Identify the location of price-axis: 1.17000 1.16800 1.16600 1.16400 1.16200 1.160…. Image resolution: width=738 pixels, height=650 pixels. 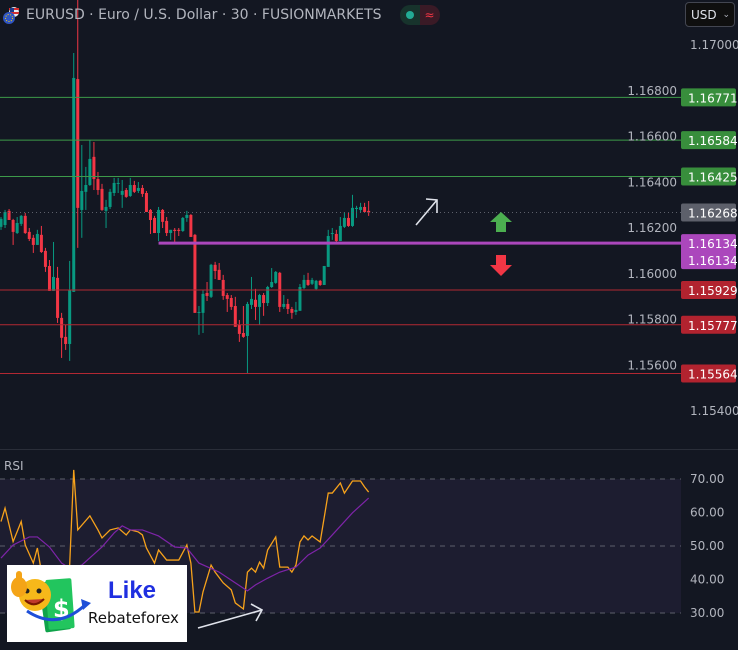
(682, 329).